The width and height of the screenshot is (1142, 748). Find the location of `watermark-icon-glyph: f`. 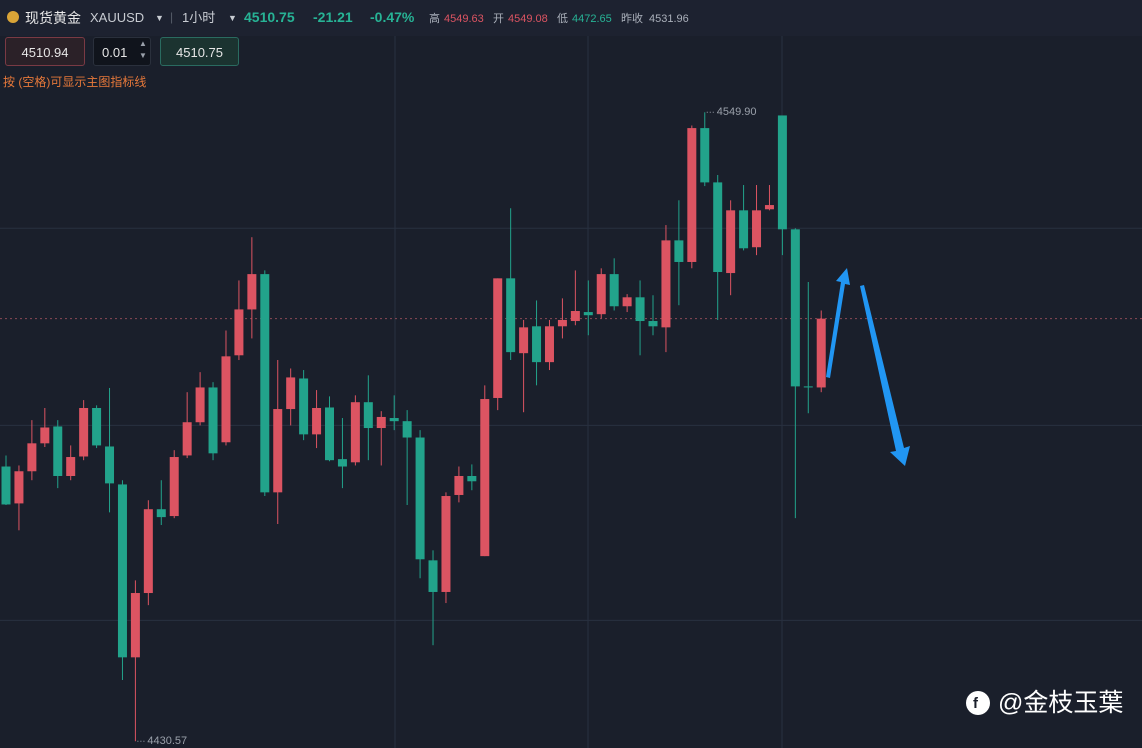

watermark-icon-glyph: f is located at coordinates (976, 703).